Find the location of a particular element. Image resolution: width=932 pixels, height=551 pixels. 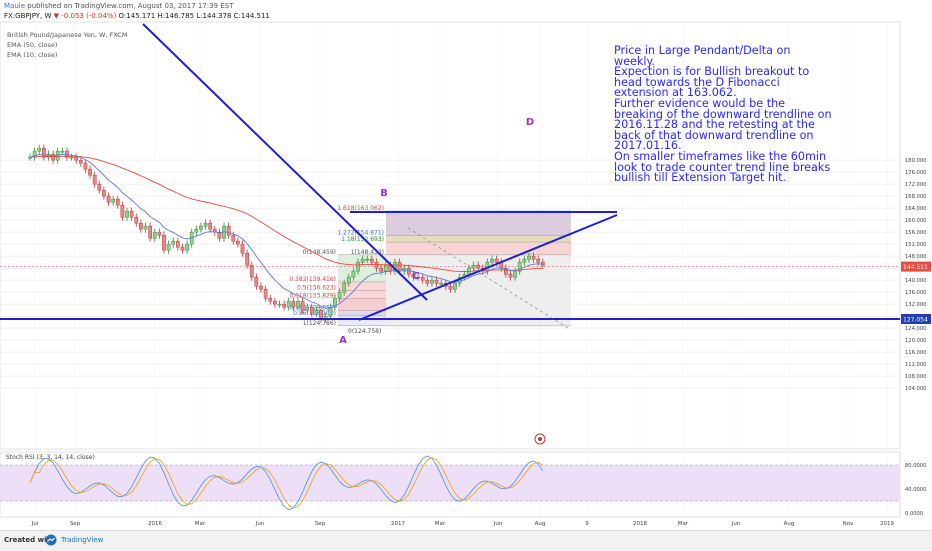

fib-level-label: 0(148.459) is located at coordinates (319, 252).